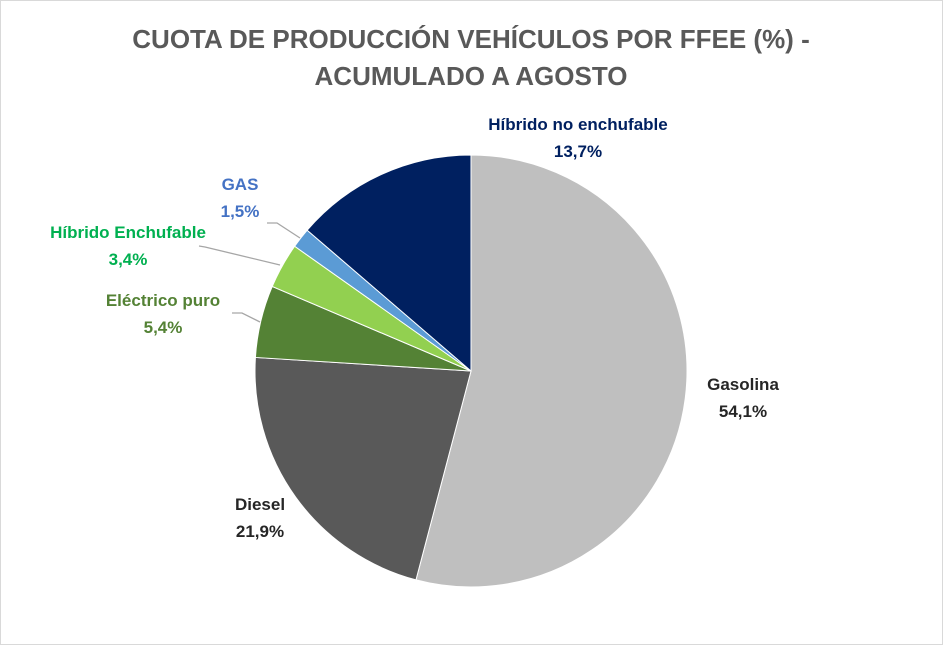 The height and width of the screenshot is (645, 943). Describe the element at coordinates (578, 151) in the screenshot. I see `data-label-value: 13,7%` at that location.